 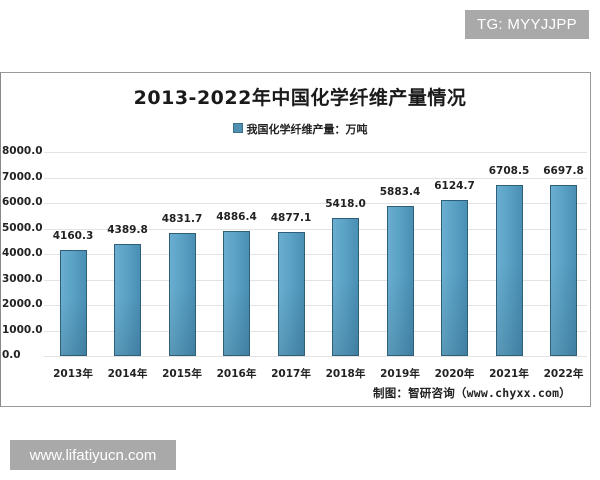 What do you see at coordinates (127, 374) in the screenshot?
I see `x-tick-label: 2014年` at bounding box center [127, 374].